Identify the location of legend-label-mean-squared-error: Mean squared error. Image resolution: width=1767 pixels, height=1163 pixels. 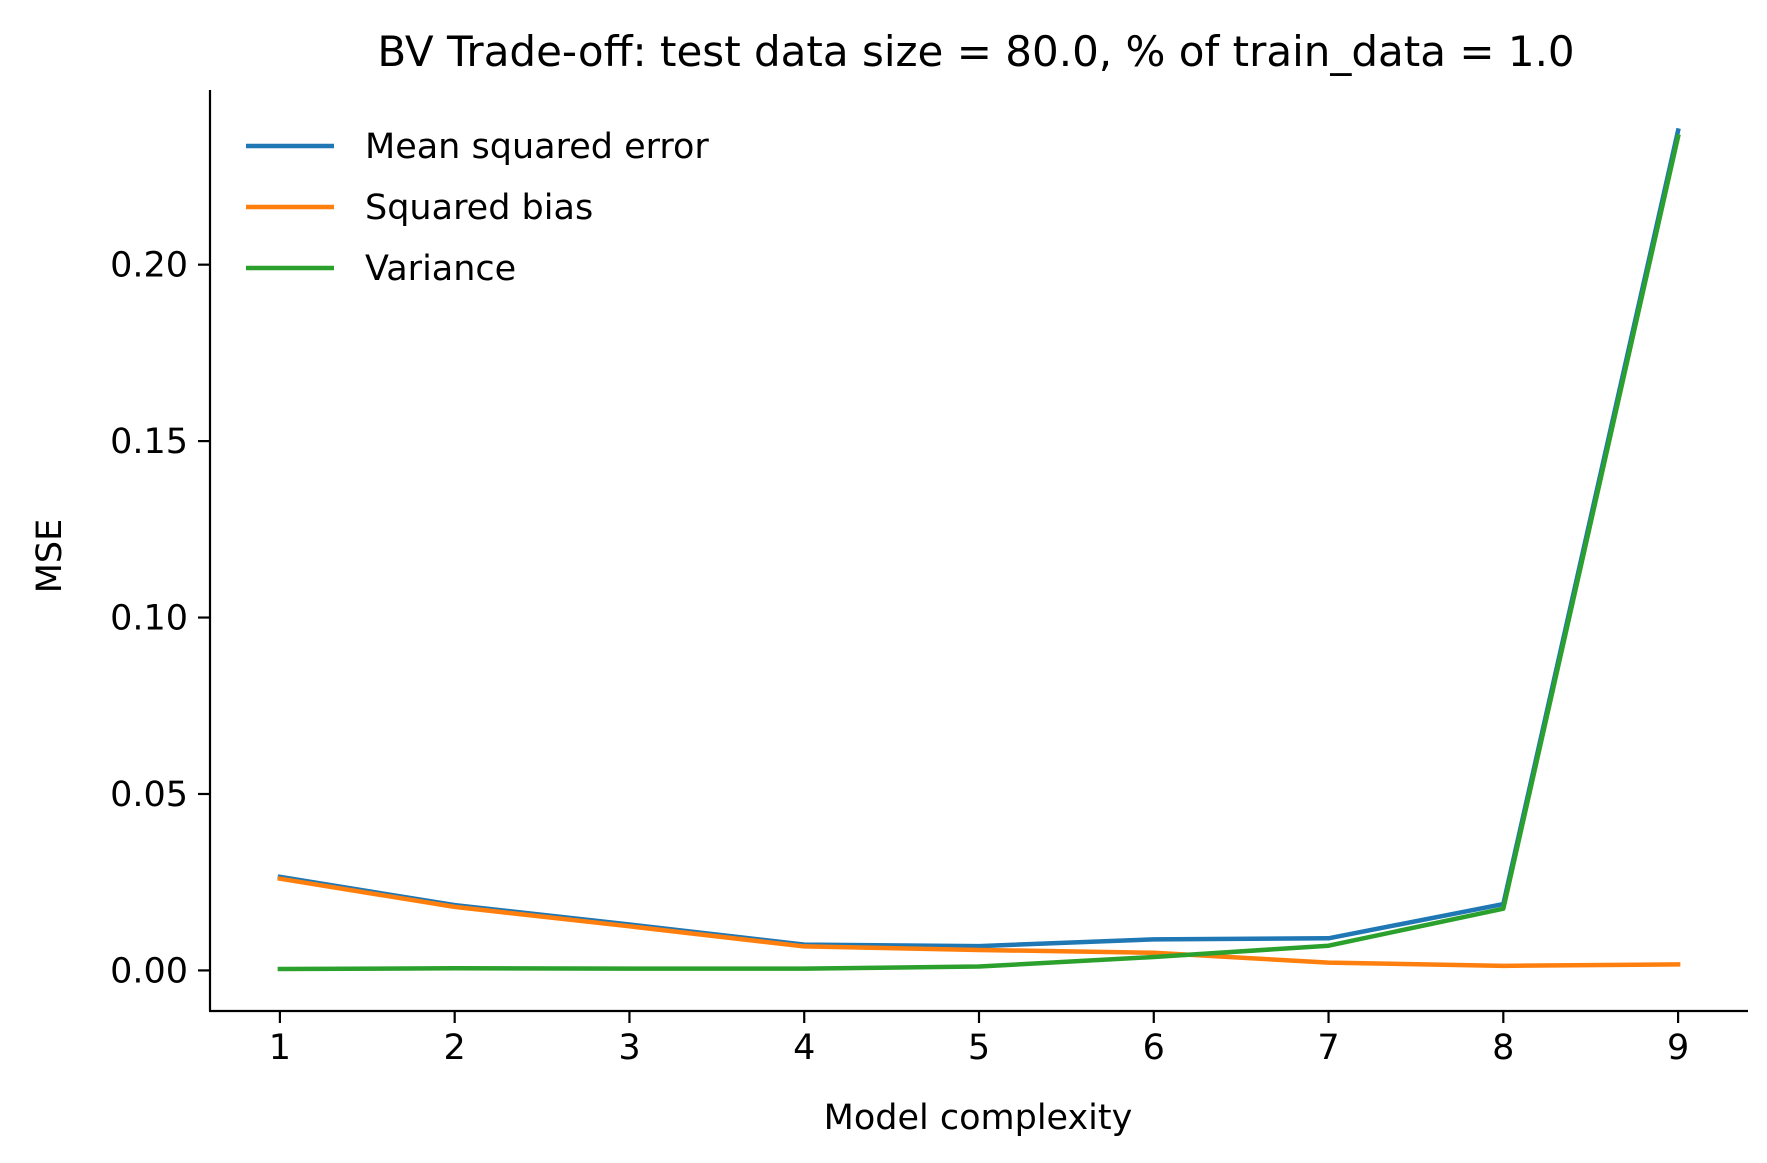
(537, 147).